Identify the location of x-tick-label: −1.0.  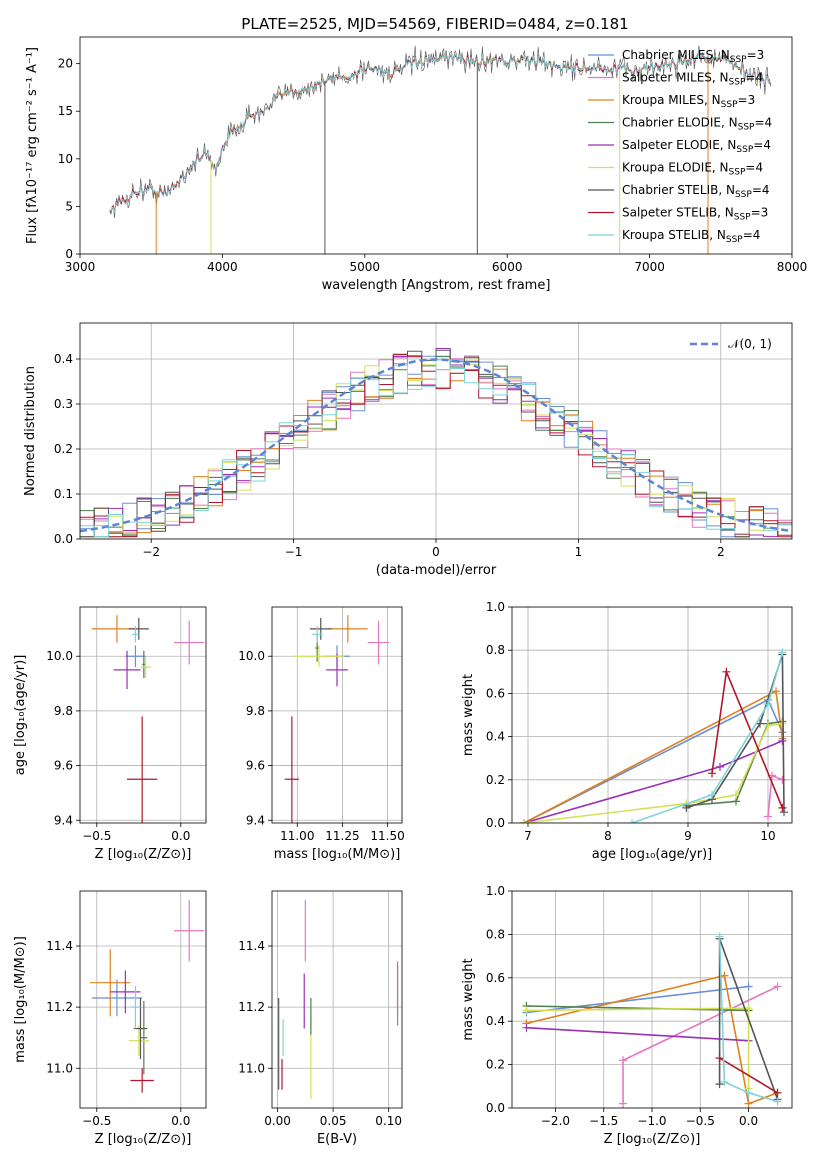
(651, 1121).